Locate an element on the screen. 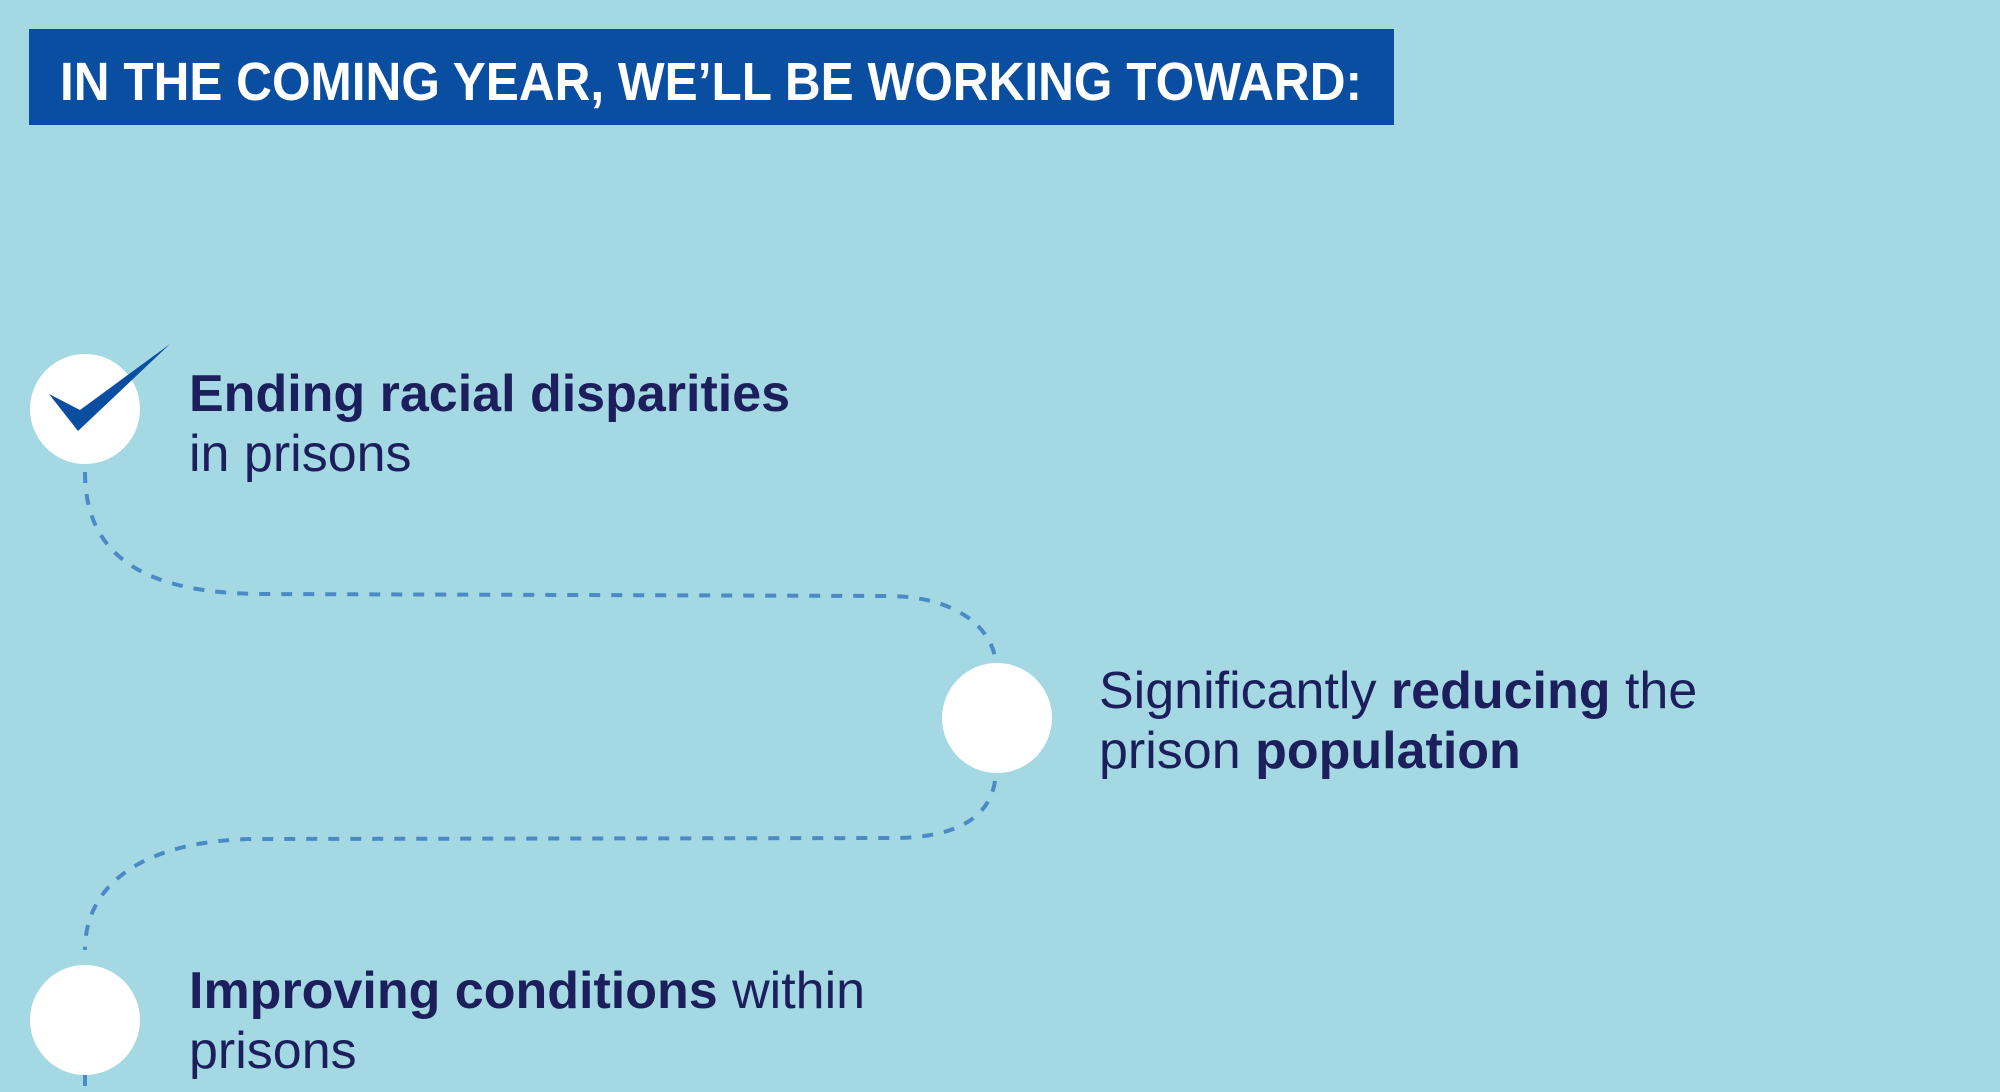 The image size is (2000, 1092). text: prison is located at coordinates (1177, 751).